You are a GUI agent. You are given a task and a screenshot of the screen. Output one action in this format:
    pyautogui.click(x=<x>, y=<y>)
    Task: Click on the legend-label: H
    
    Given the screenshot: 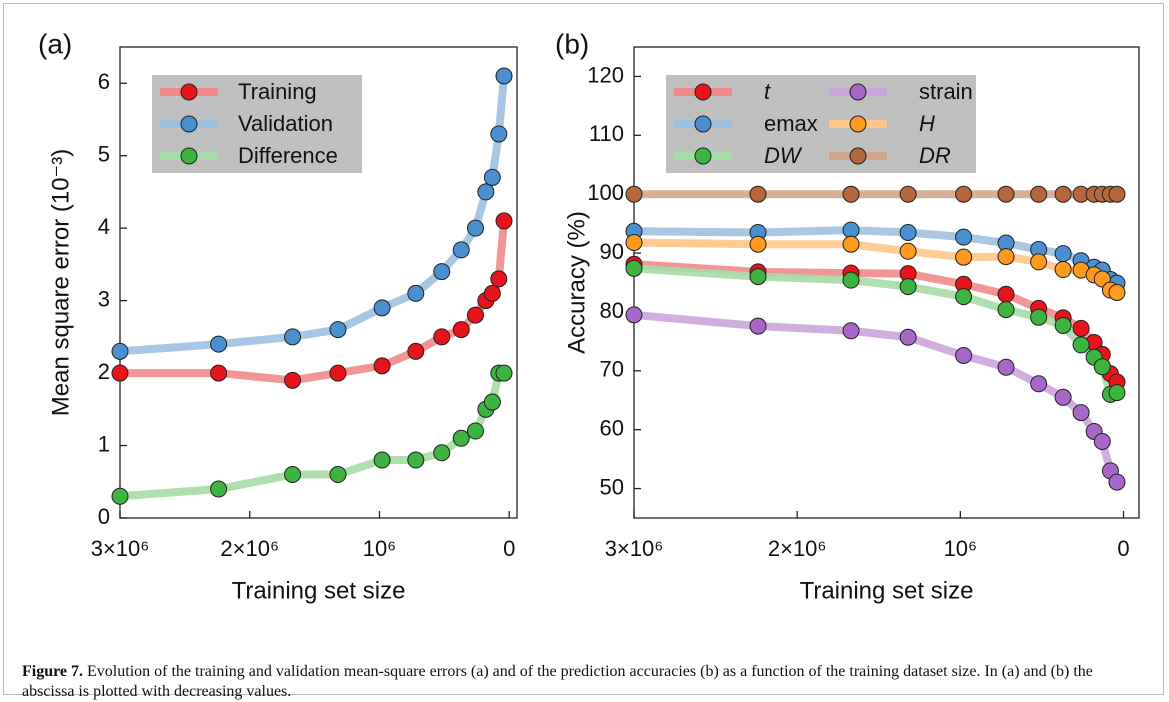 What is the action you would take?
    pyautogui.click(x=927, y=123)
    